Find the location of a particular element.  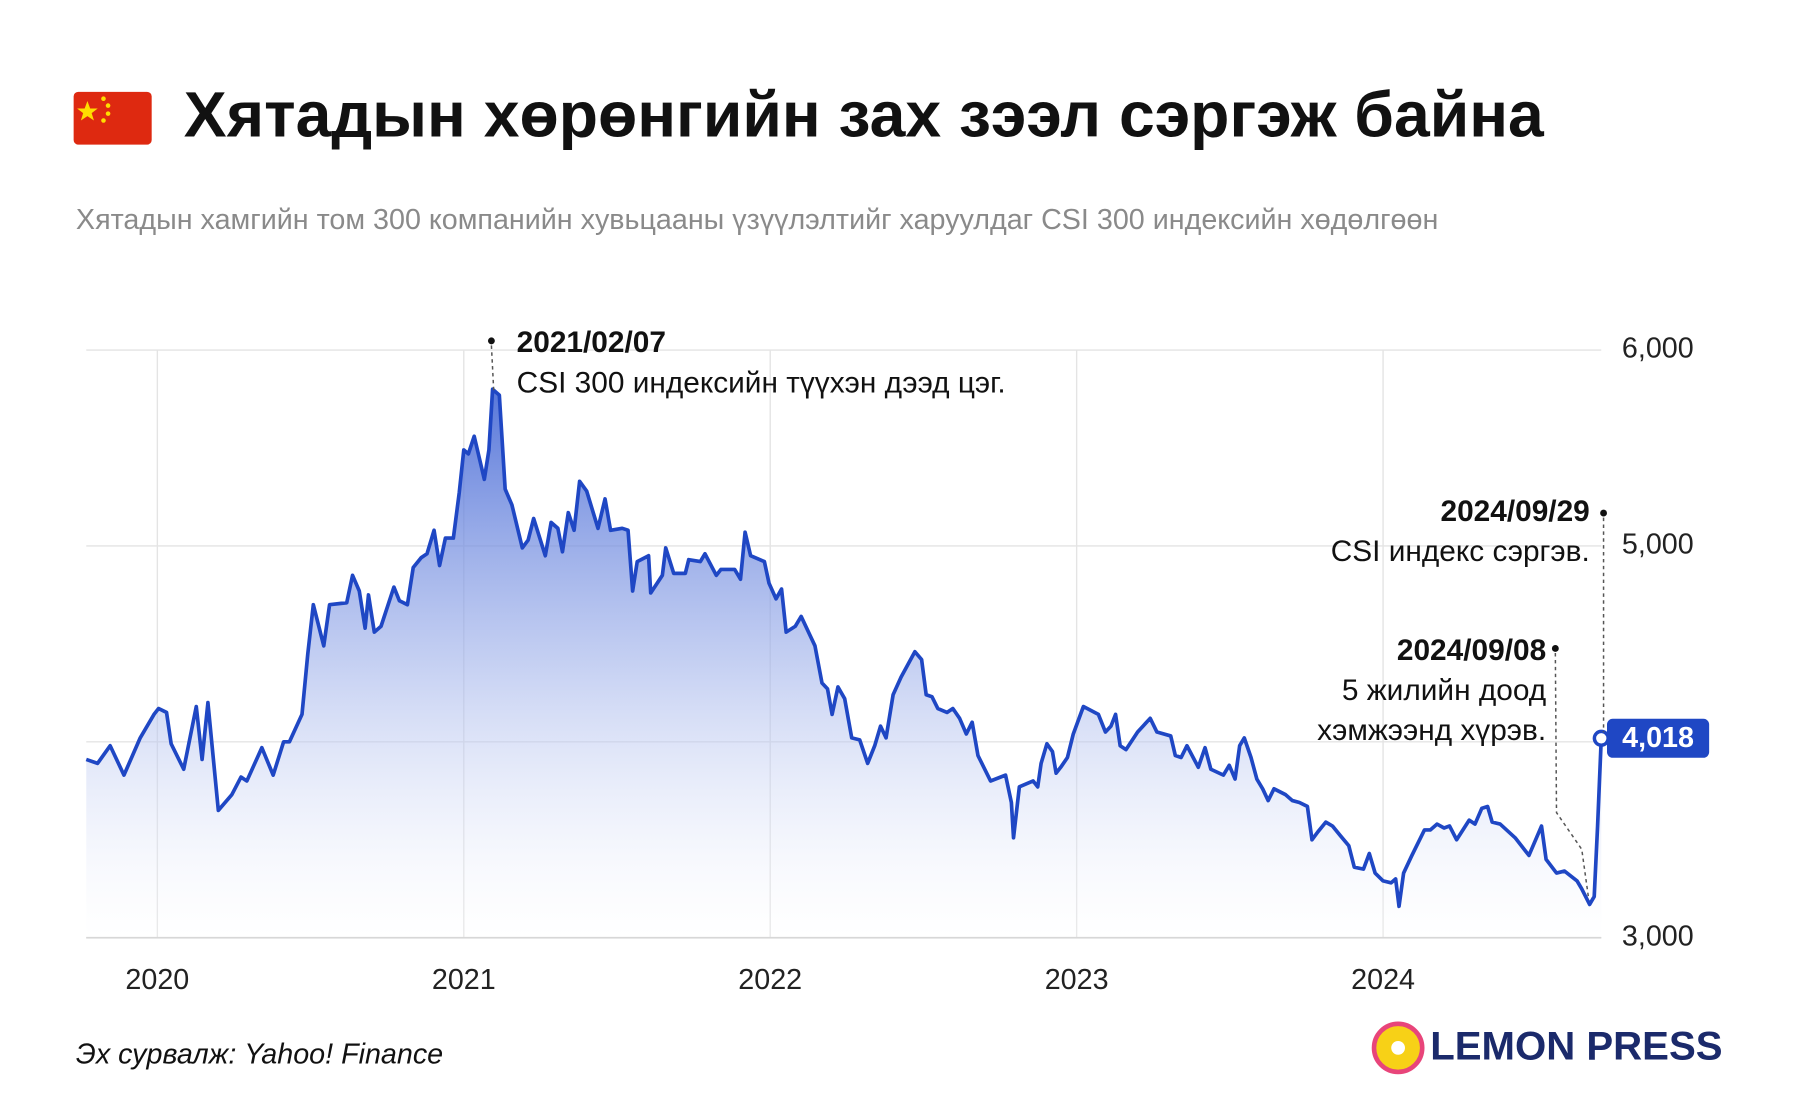

y-tick-label: 6,000 is located at coordinates (1658, 349).